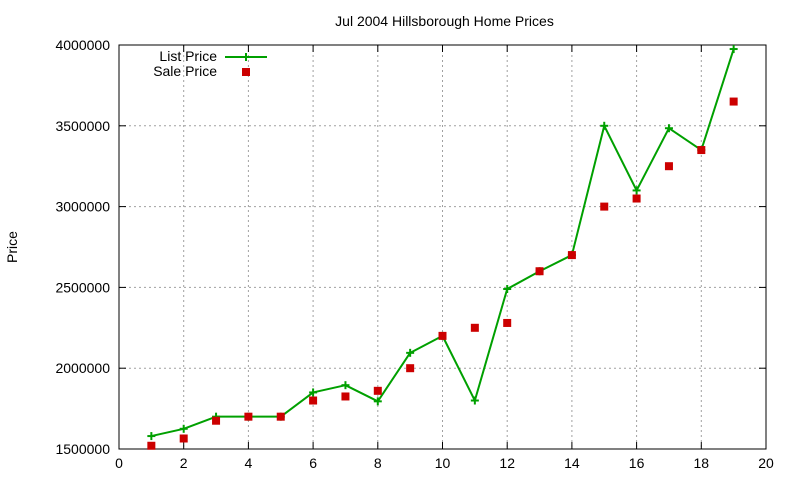  What do you see at coordinates (378, 463) in the screenshot?
I see `x-tick-label: 8` at bounding box center [378, 463].